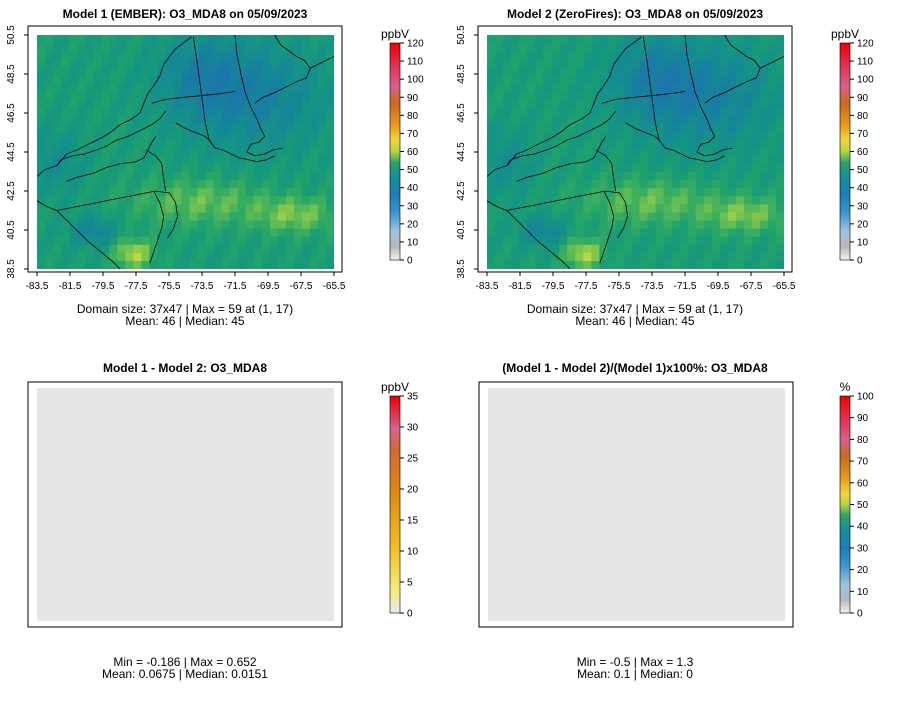 The image size is (900, 706). I want to click on x-tick-label: -75.5, so click(619, 286).